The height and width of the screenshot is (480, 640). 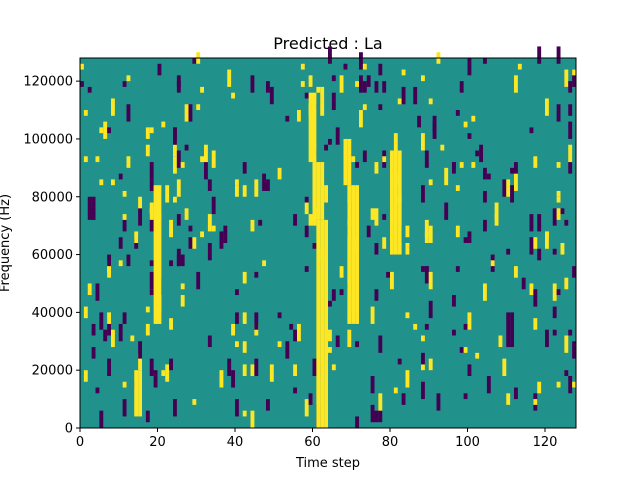 What do you see at coordinates (52, 255) in the screenshot?
I see `y-tick-label: 60000` at bounding box center [52, 255].